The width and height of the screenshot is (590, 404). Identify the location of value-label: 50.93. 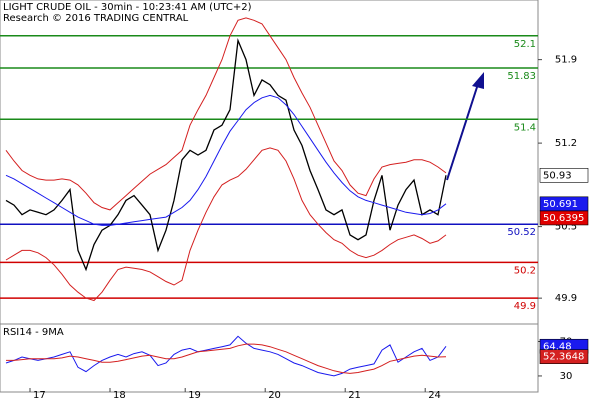
(557, 175).